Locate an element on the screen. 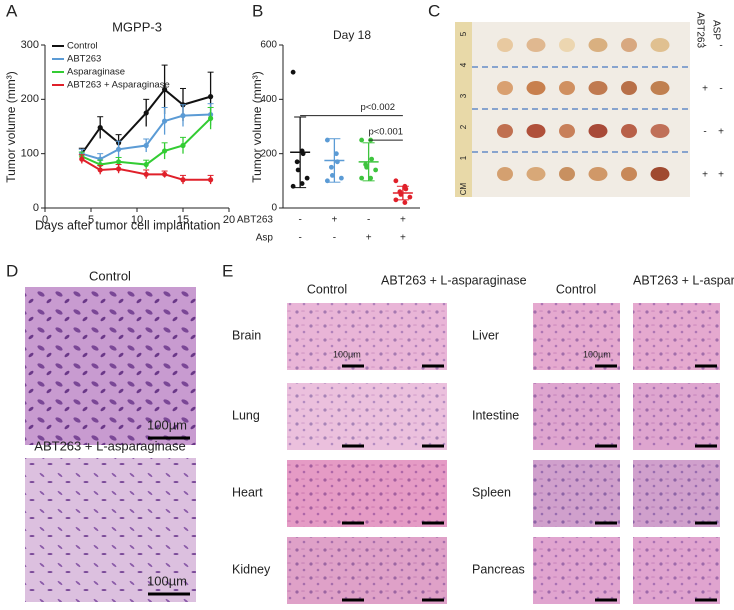  x-tick-label: 0 is located at coordinates (45, 220).